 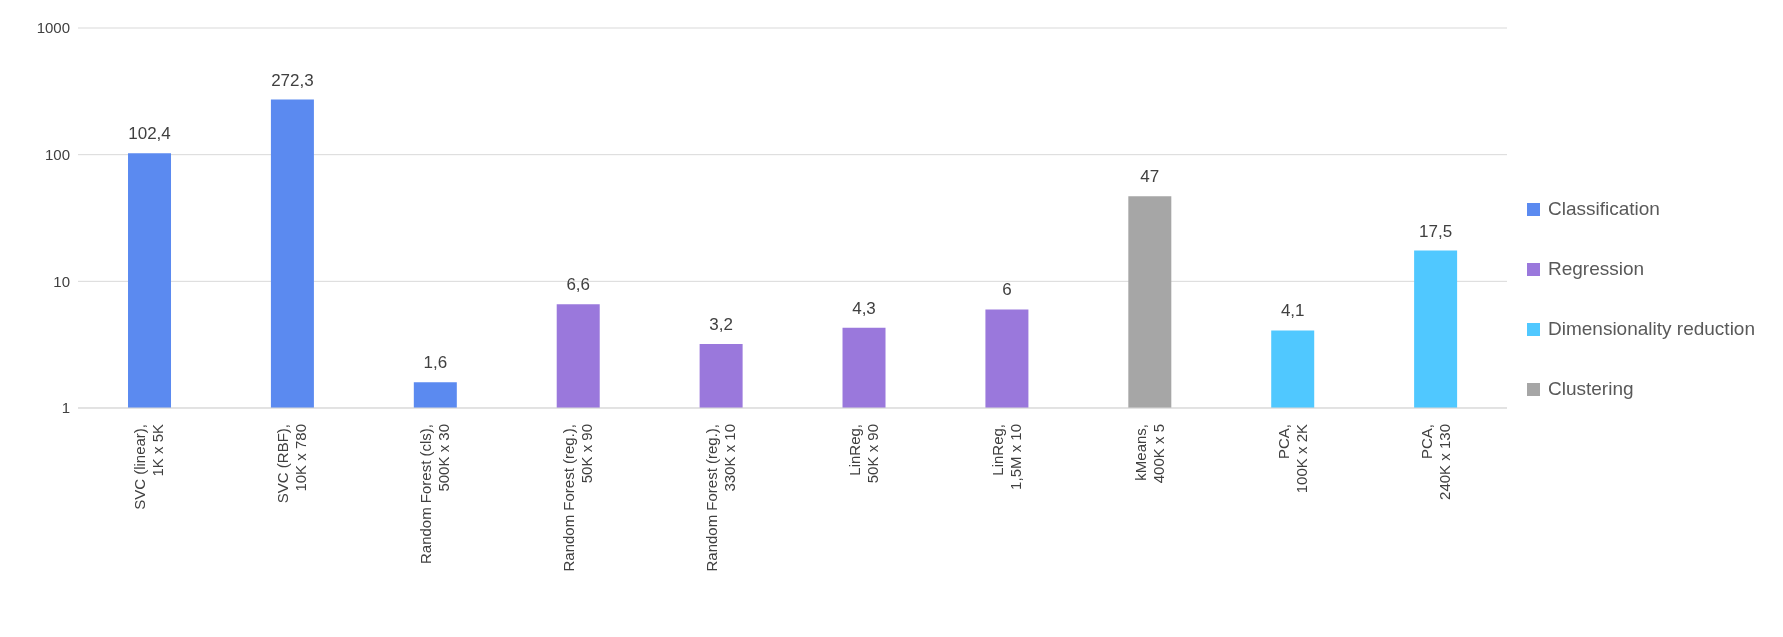 What do you see at coordinates (578, 498) in the screenshot?
I see `x-tick-label: Random Forest (reg.), 50K x 90` at bounding box center [578, 498].